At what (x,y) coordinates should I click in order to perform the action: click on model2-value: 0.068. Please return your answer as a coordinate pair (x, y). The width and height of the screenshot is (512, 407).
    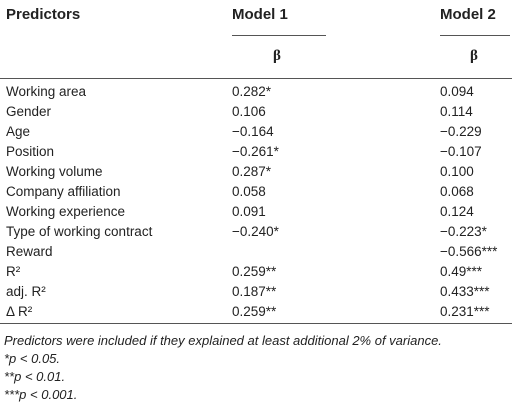
    Looking at the image, I should click on (457, 191).